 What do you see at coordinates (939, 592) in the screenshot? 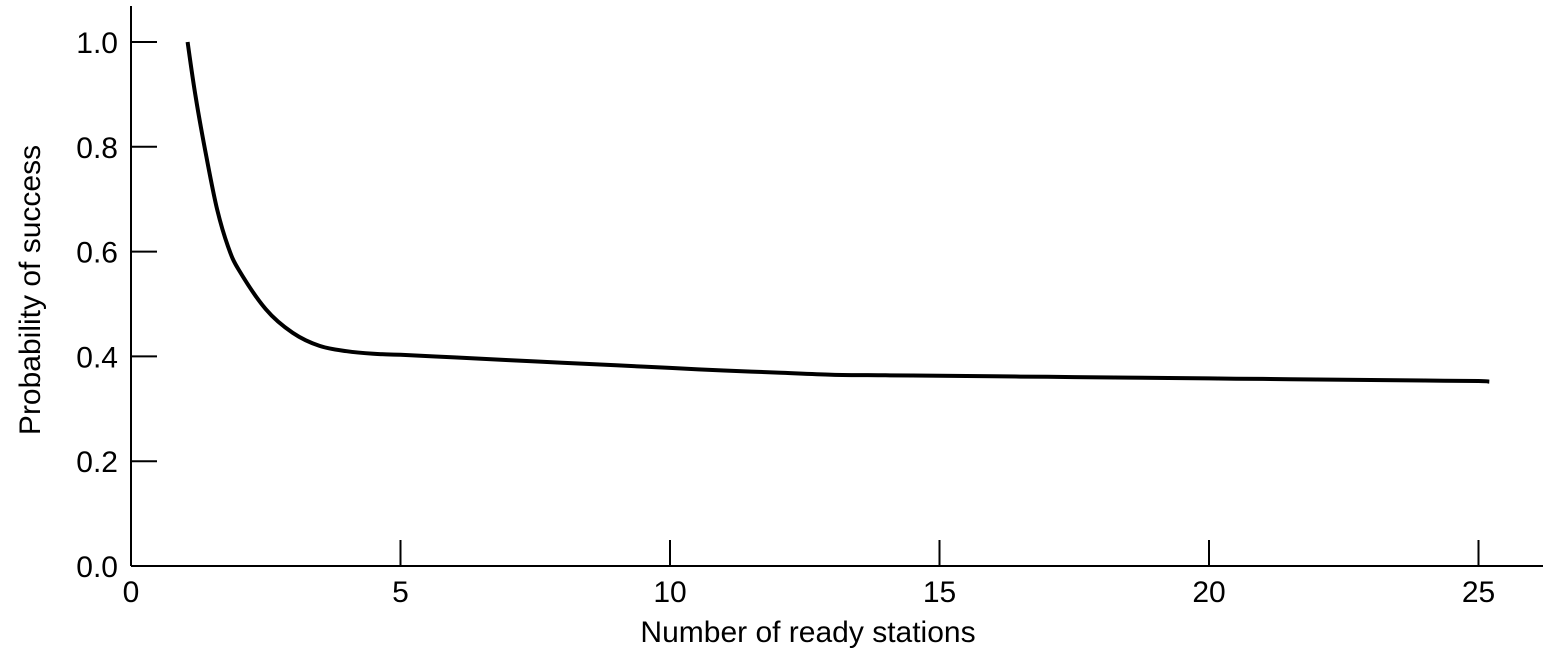
I see `x-tick-label: 15` at bounding box center [939, 592].